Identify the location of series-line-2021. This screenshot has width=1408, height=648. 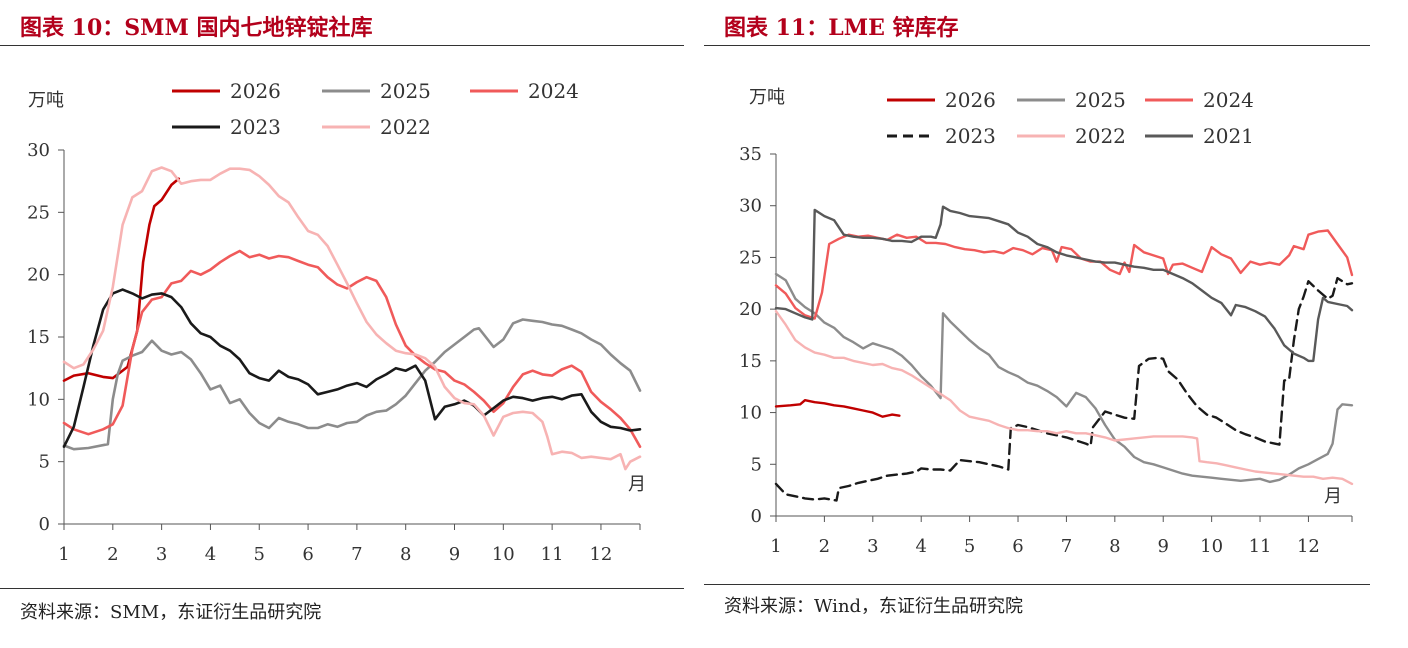
(1064, 284).